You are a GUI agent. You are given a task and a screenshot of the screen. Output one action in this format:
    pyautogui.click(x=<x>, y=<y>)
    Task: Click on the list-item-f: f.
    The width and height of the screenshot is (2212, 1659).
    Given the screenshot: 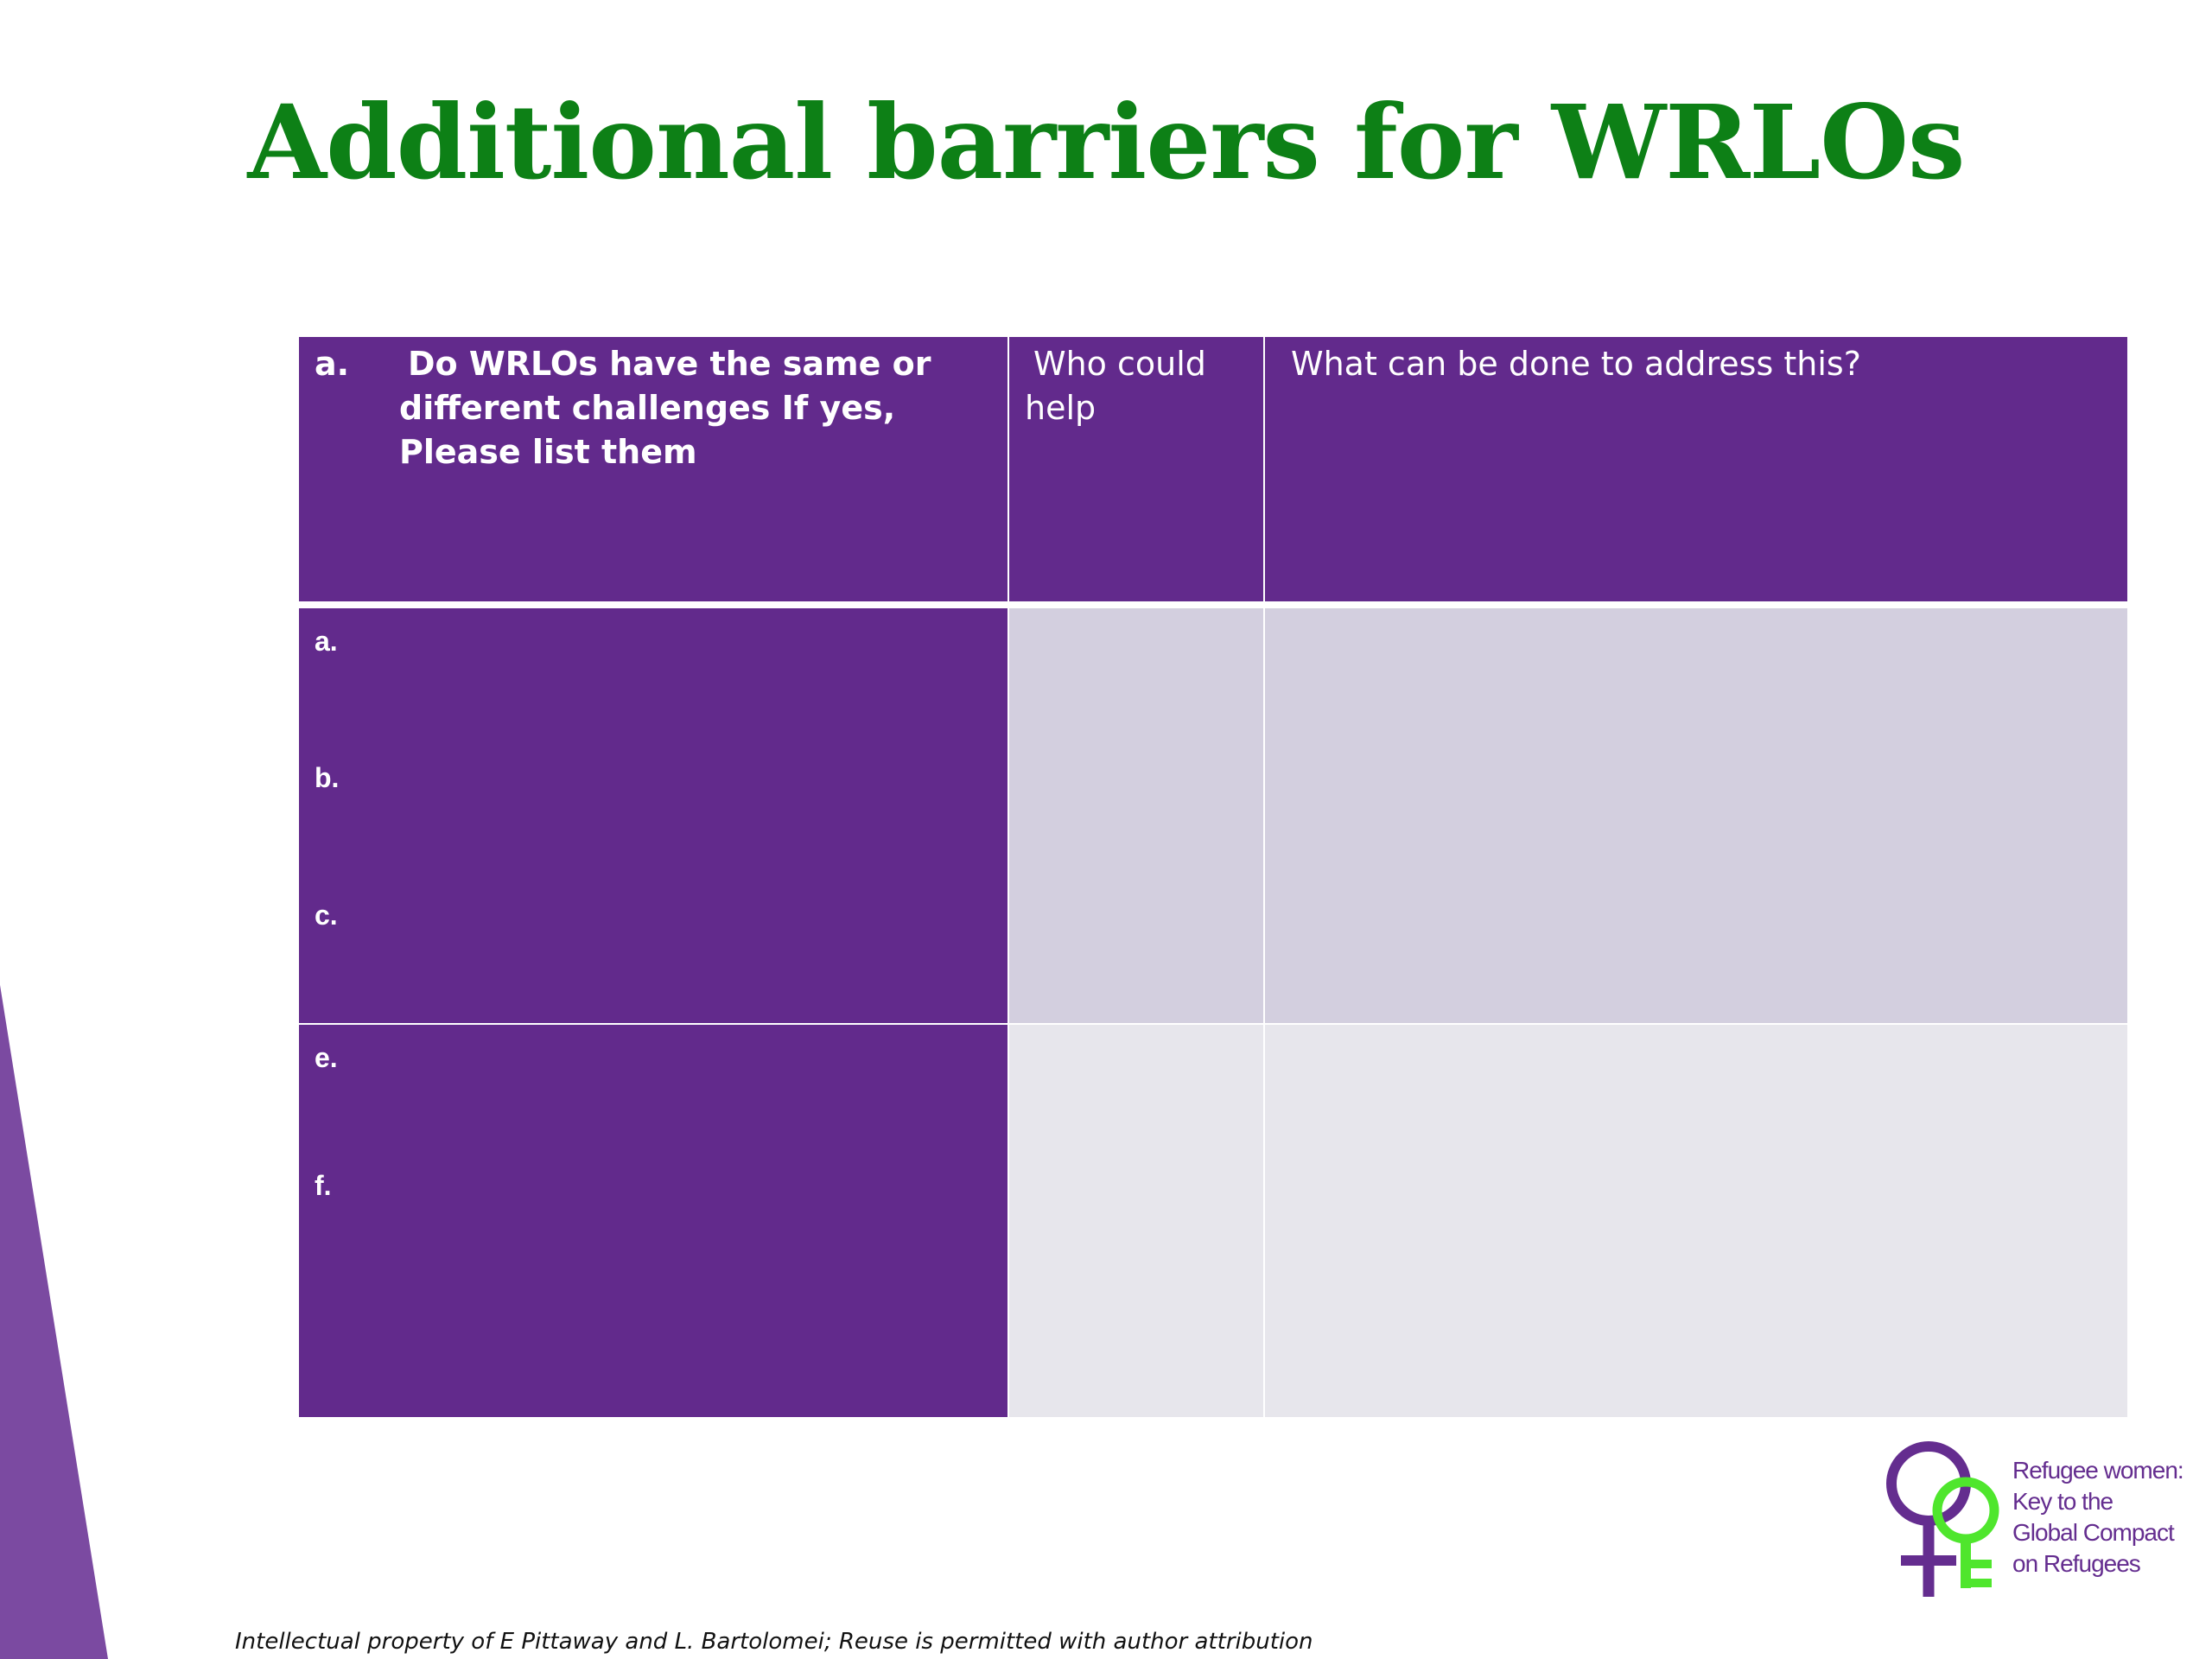 What is the action you would take?
    pyautogui.click(x=323, y=1185)
    